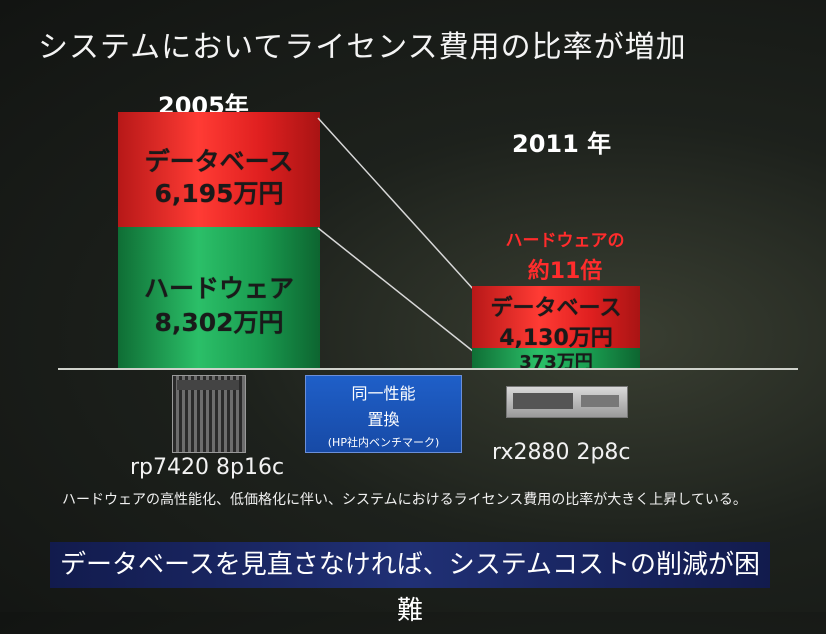 The width and height of the screenshot is (826, 634). I want to click on ratio-callout: ハードウェアの 約11倍, so click(565, 255).